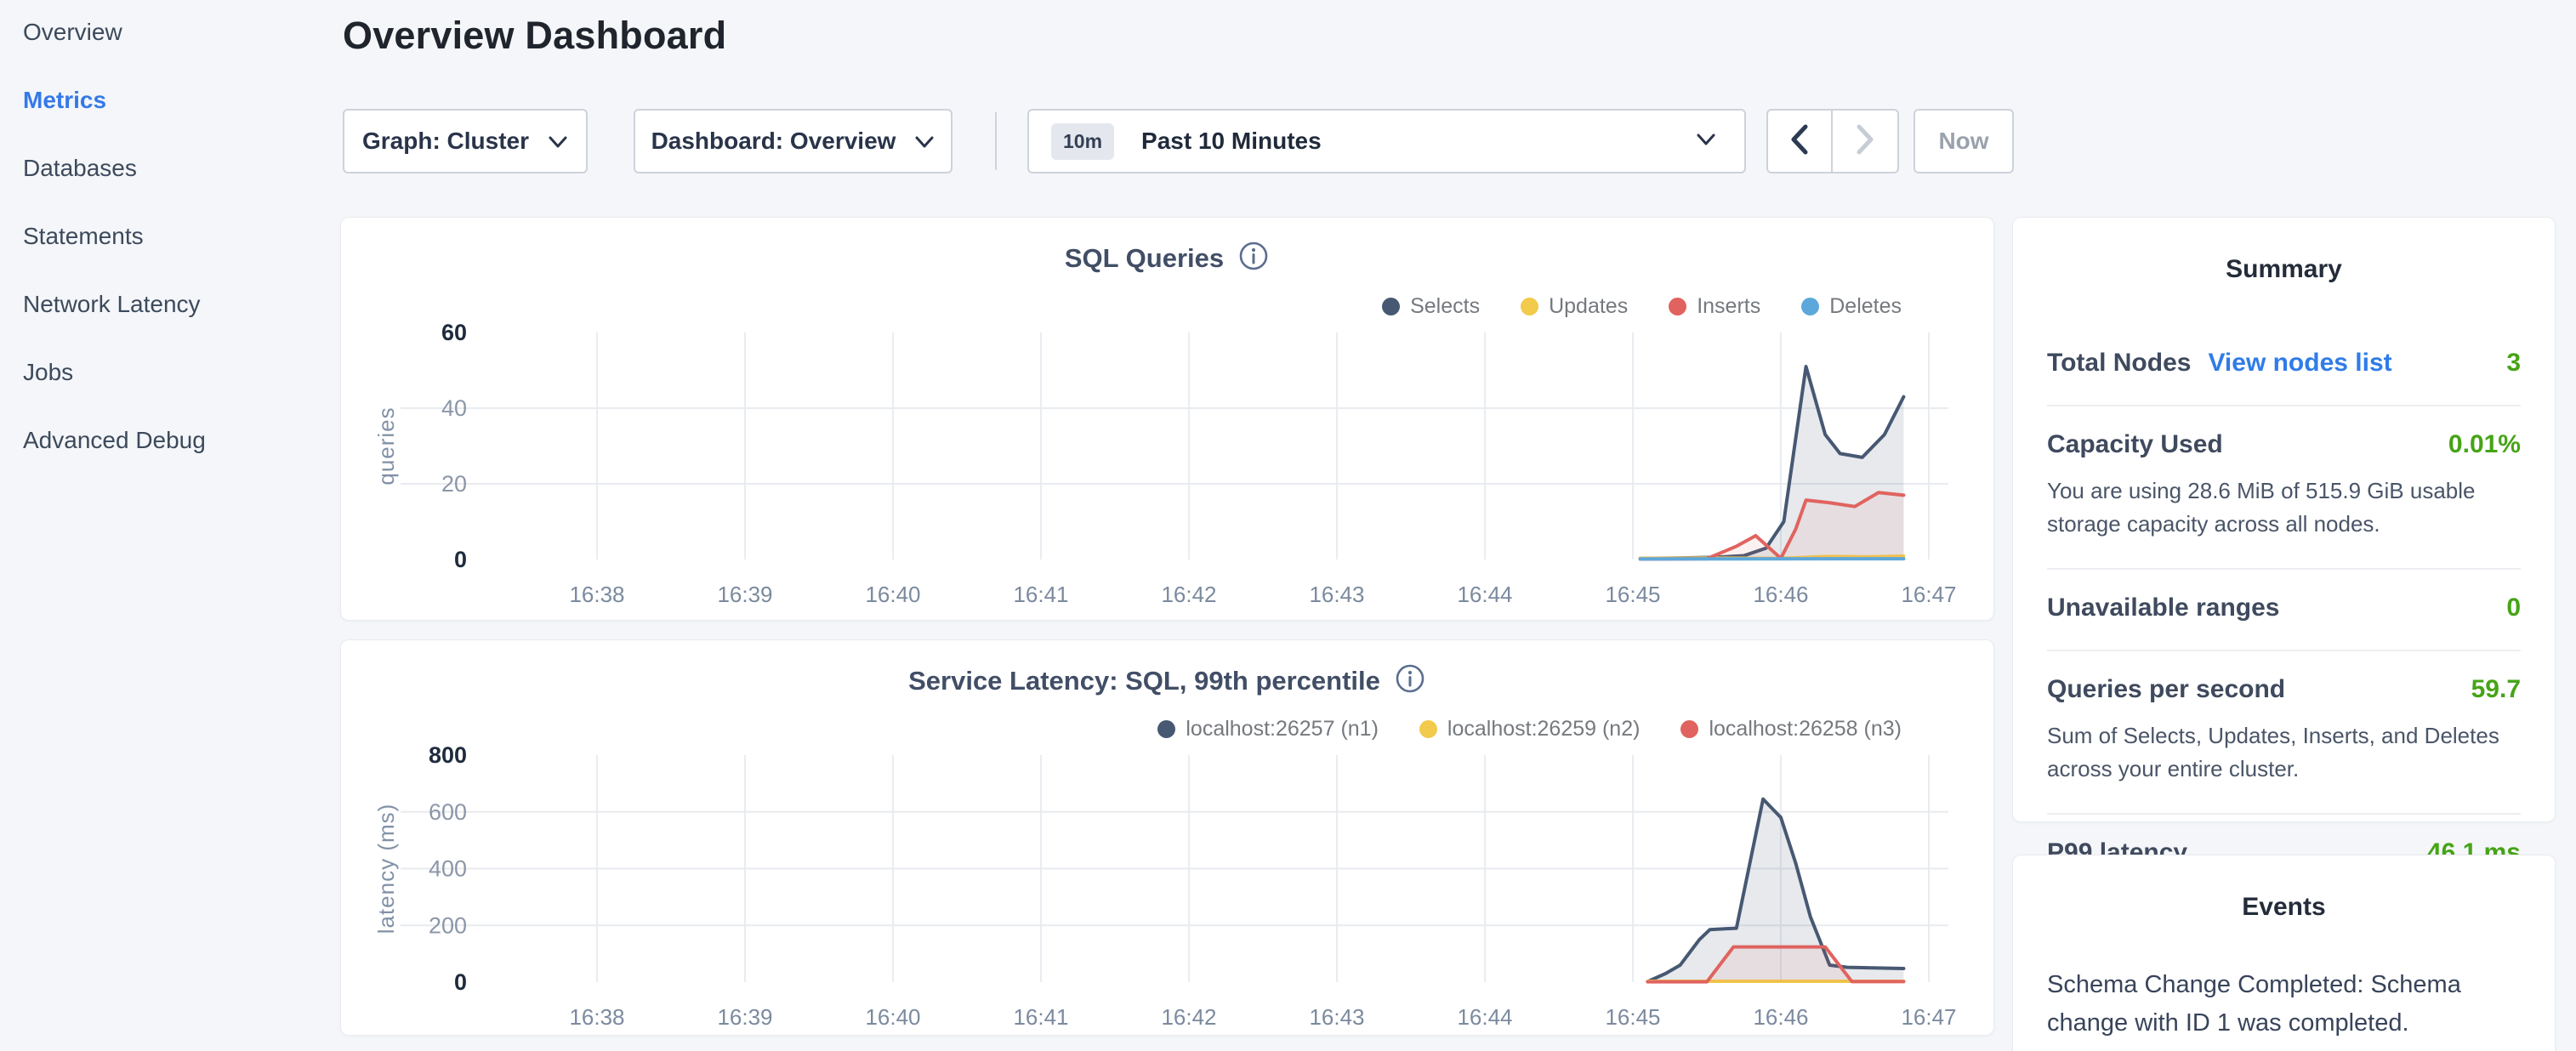  Describe the element at coordinates (112, 304) in the screenshot. I see `sidebar-item-network-latency: Network Latency` at that location.